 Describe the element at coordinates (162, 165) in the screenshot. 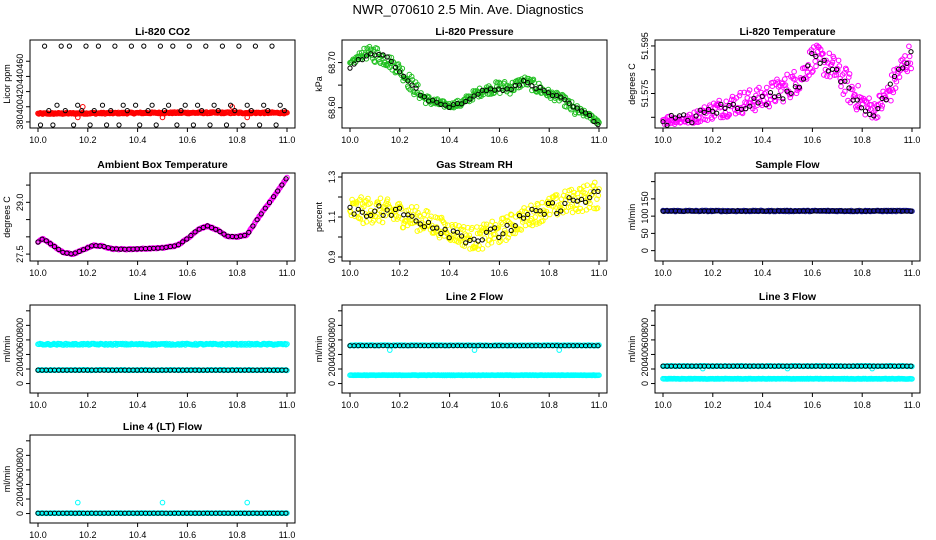

I see `chart-title: Ambient Box Temperature` at that location.